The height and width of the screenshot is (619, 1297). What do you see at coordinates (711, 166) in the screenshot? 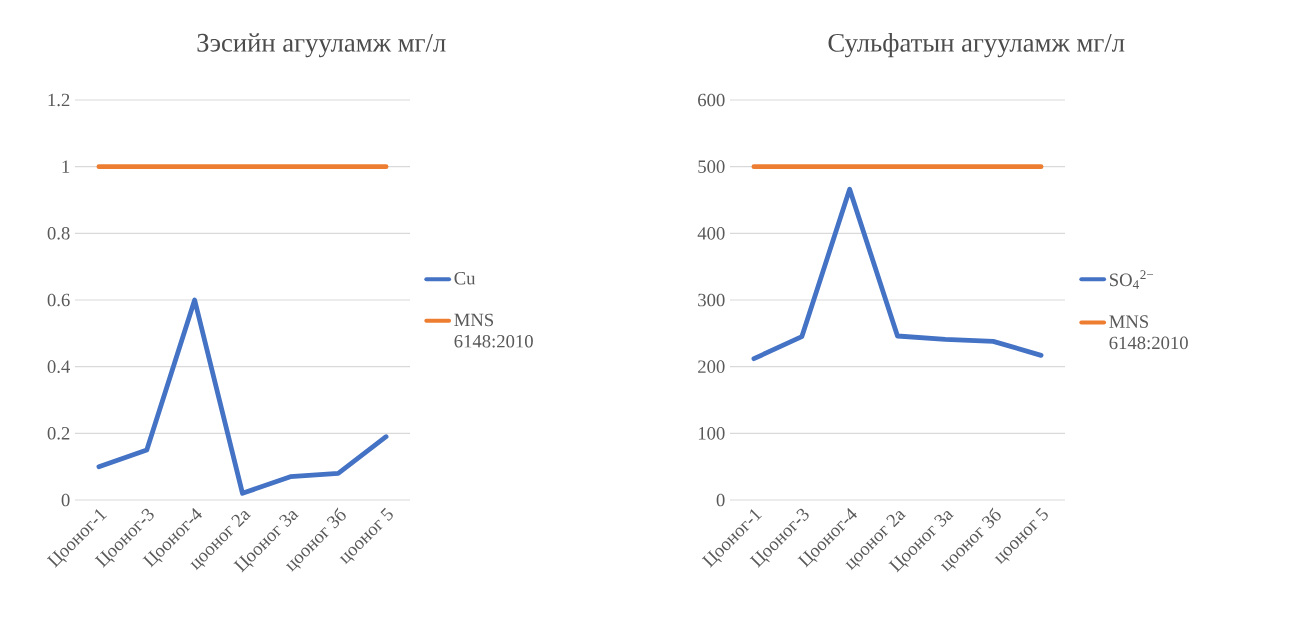
I see `y-tick-label: 500` at bounding box center [711, 166].